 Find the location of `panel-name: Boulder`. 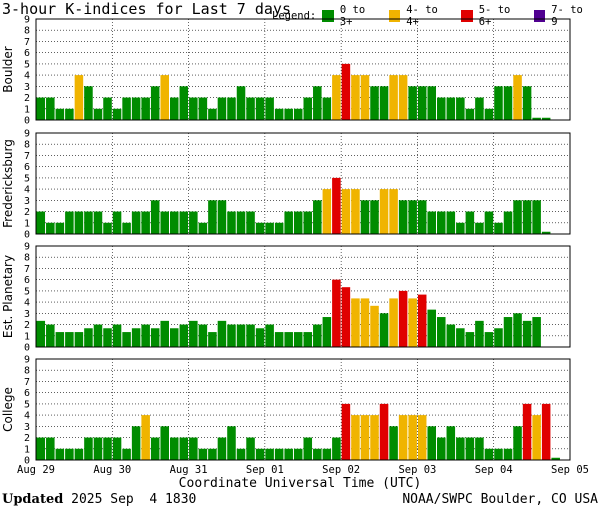

panel-name: Boulder is located at coordinates (8, 69).